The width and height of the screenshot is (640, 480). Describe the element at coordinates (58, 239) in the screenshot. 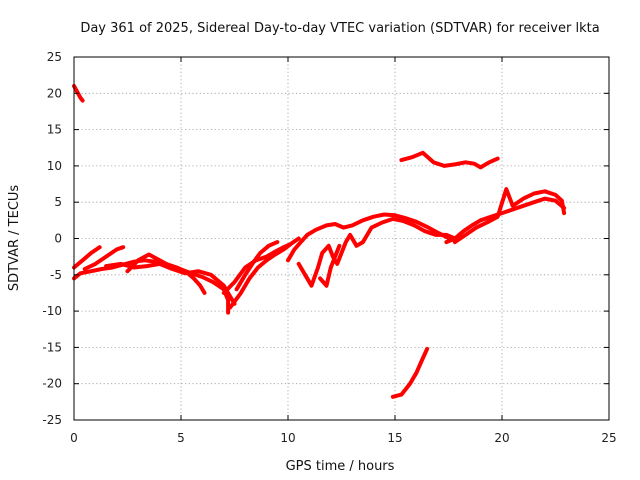

I see `y-tick-label: 0` at that location.